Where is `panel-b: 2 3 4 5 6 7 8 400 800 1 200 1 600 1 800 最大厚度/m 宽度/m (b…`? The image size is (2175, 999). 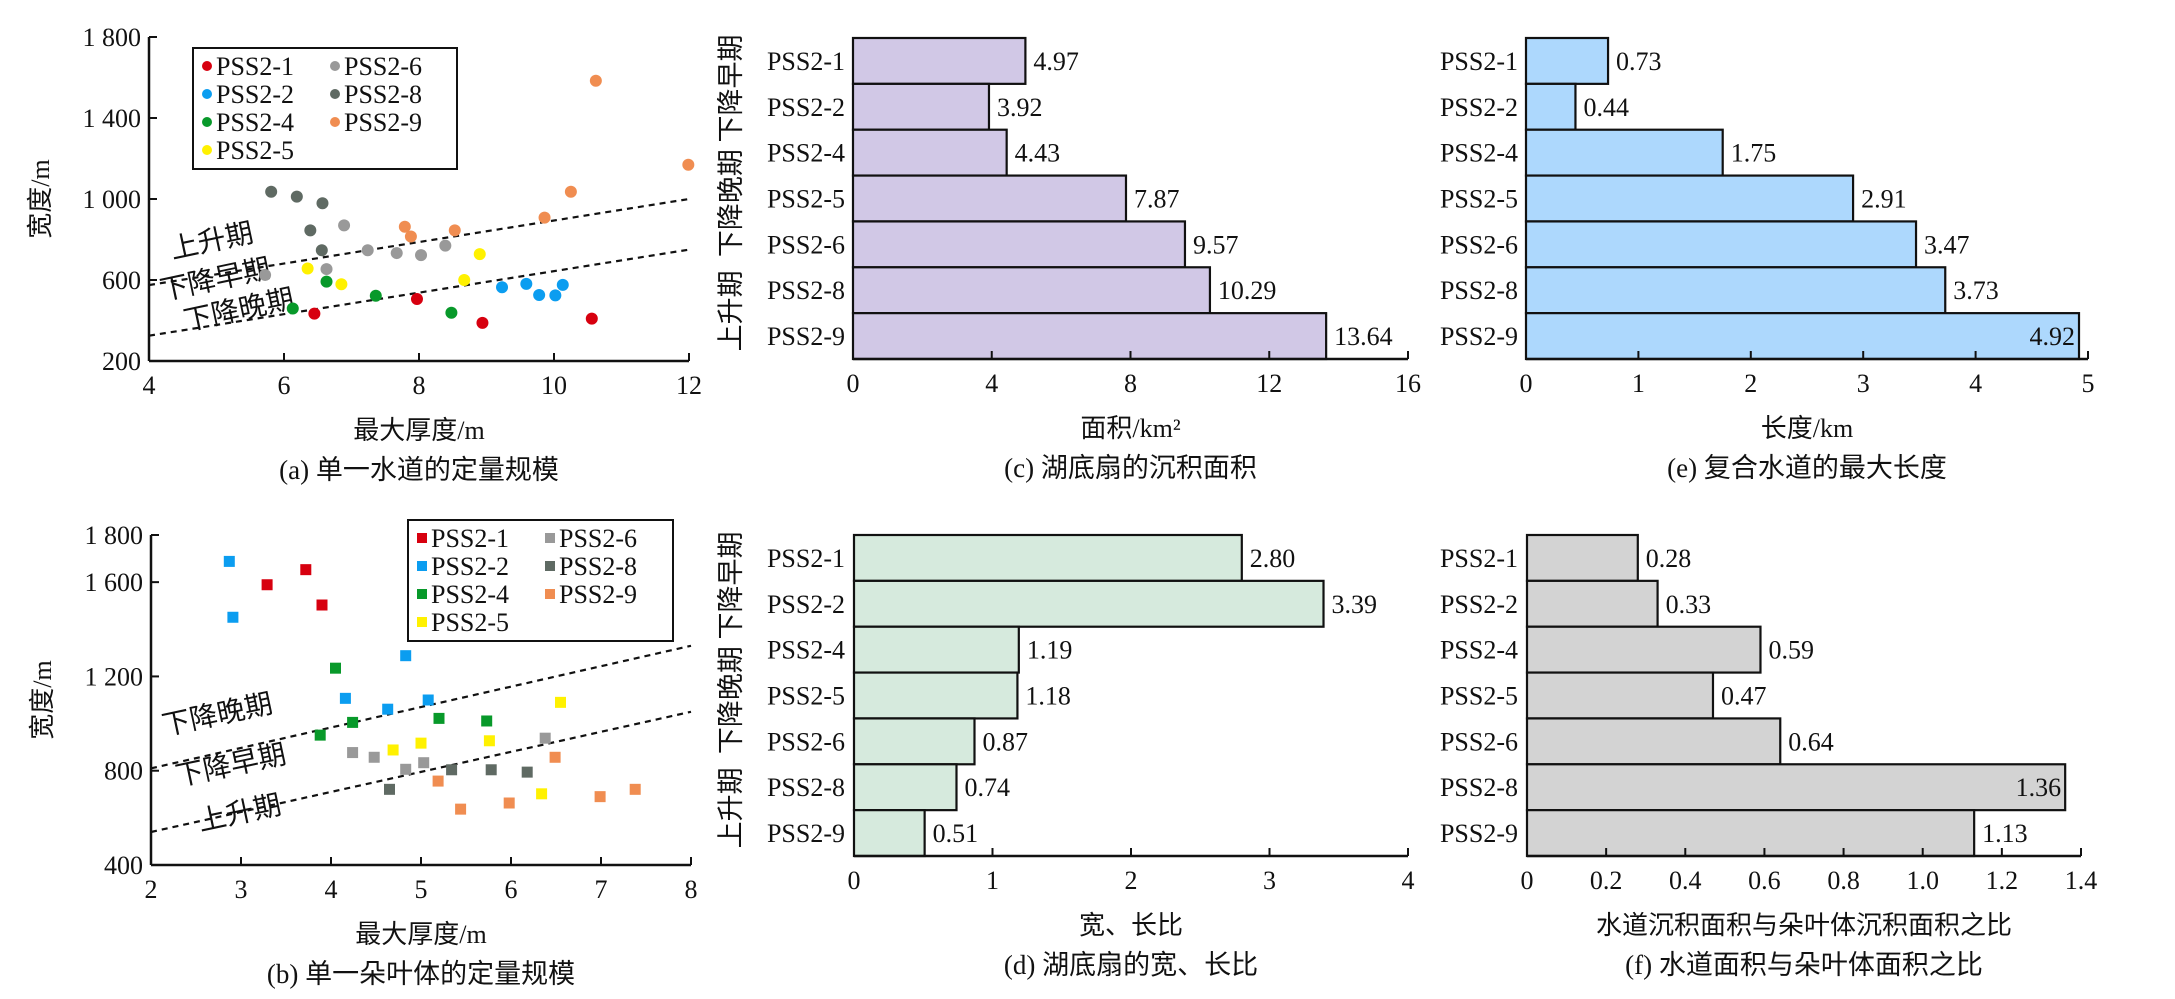
panel-b: 2 3 4 5 6 7 8 400 800 1 200 1 600 1 800 最大厚度/m 宽度/m (b… is located at coordinates (363, 754).